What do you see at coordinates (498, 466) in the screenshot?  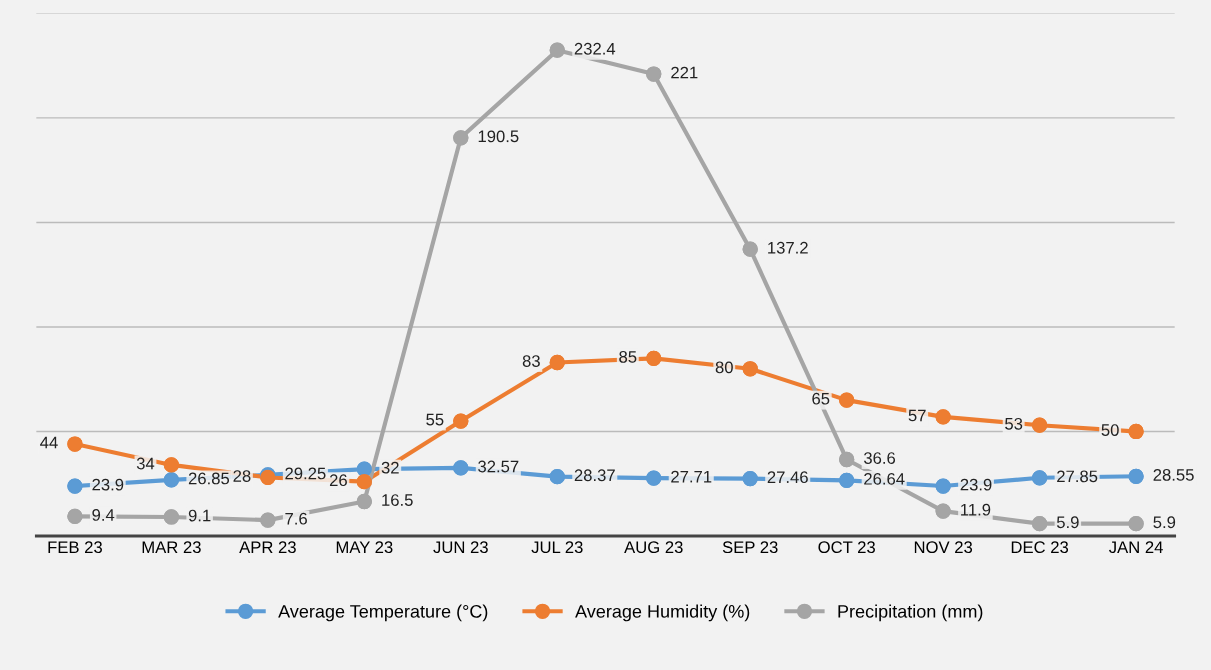 I see `data-label: 32.57` at bounding box center [498, 466].